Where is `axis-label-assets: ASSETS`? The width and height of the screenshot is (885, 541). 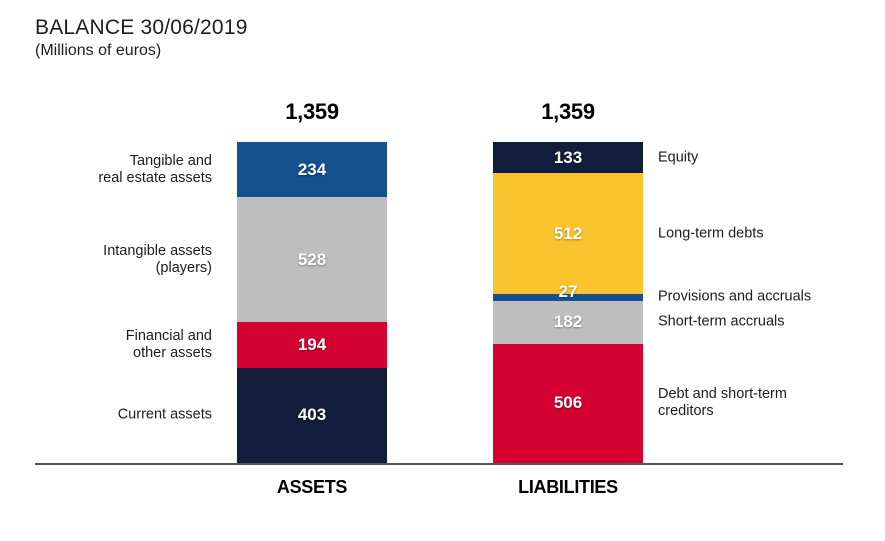 axis-label-assets: ASSETS is located at coordinates (312, 487).